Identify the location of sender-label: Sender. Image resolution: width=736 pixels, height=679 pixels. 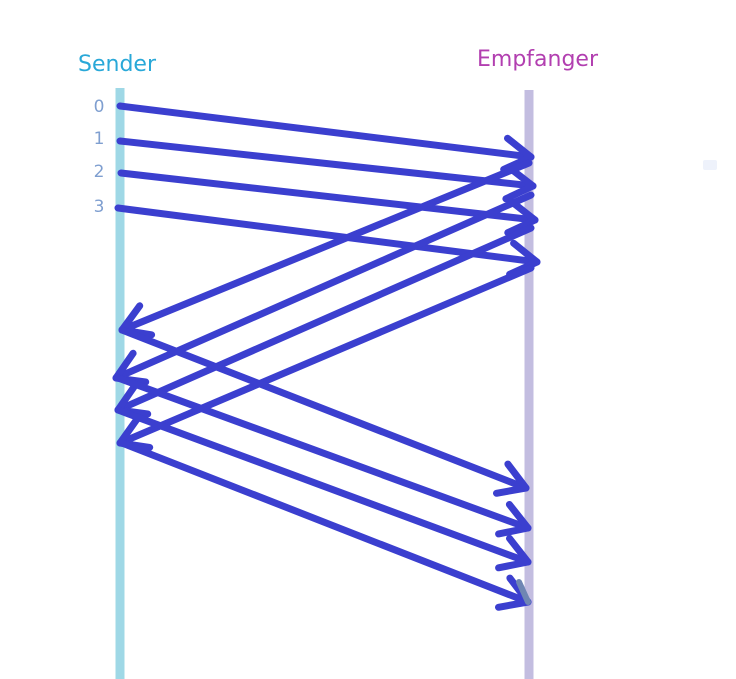
(117, 64).